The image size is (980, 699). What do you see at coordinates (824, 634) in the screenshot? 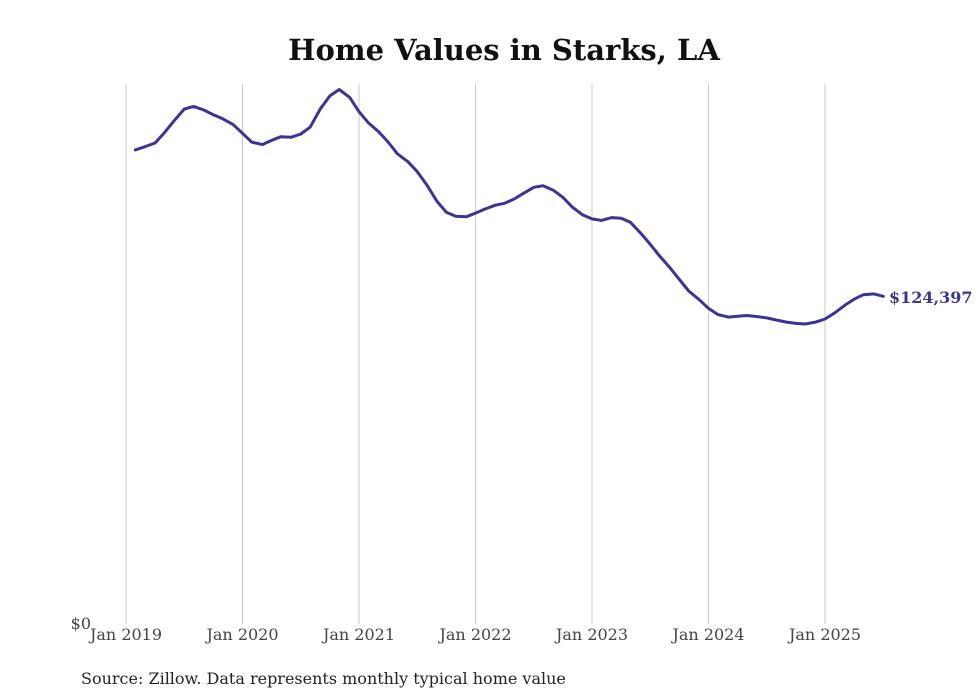
I see `x-tick-label-2025: Jan 2025` at bounding box center [824, 634].